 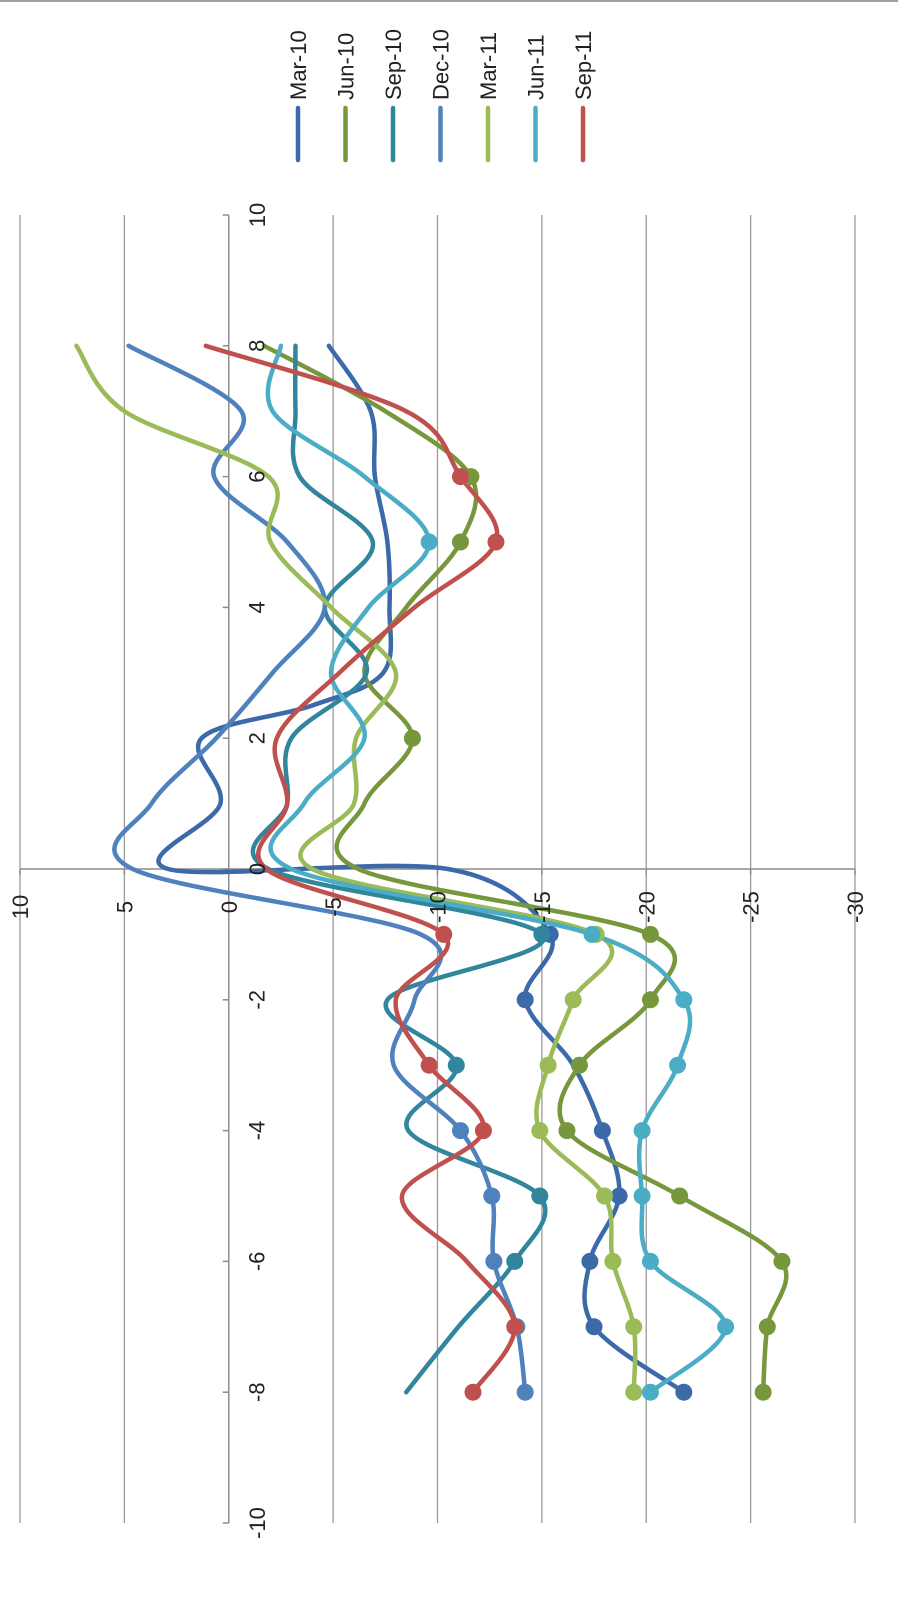 What do you see at coordinates (393, 64) in the screenshot?
I see `legend-label-sep-10: Sep-10` at bounding box center [393, 64].